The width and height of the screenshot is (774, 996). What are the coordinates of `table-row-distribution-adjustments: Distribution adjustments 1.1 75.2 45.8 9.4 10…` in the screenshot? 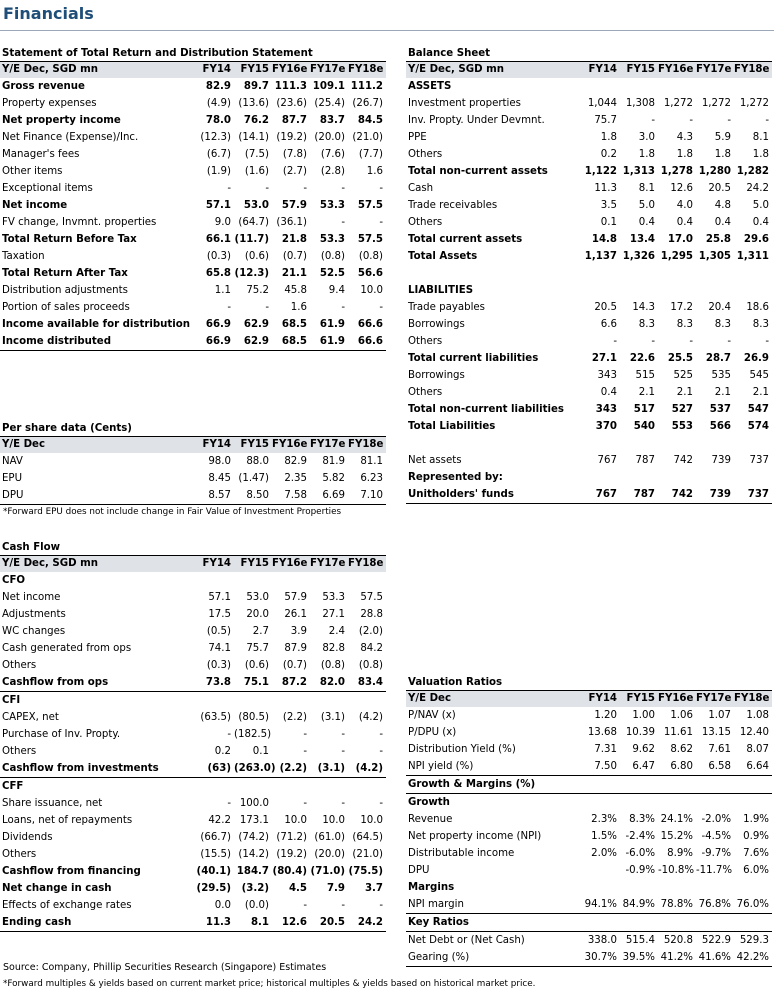 It's located at (193, 290).